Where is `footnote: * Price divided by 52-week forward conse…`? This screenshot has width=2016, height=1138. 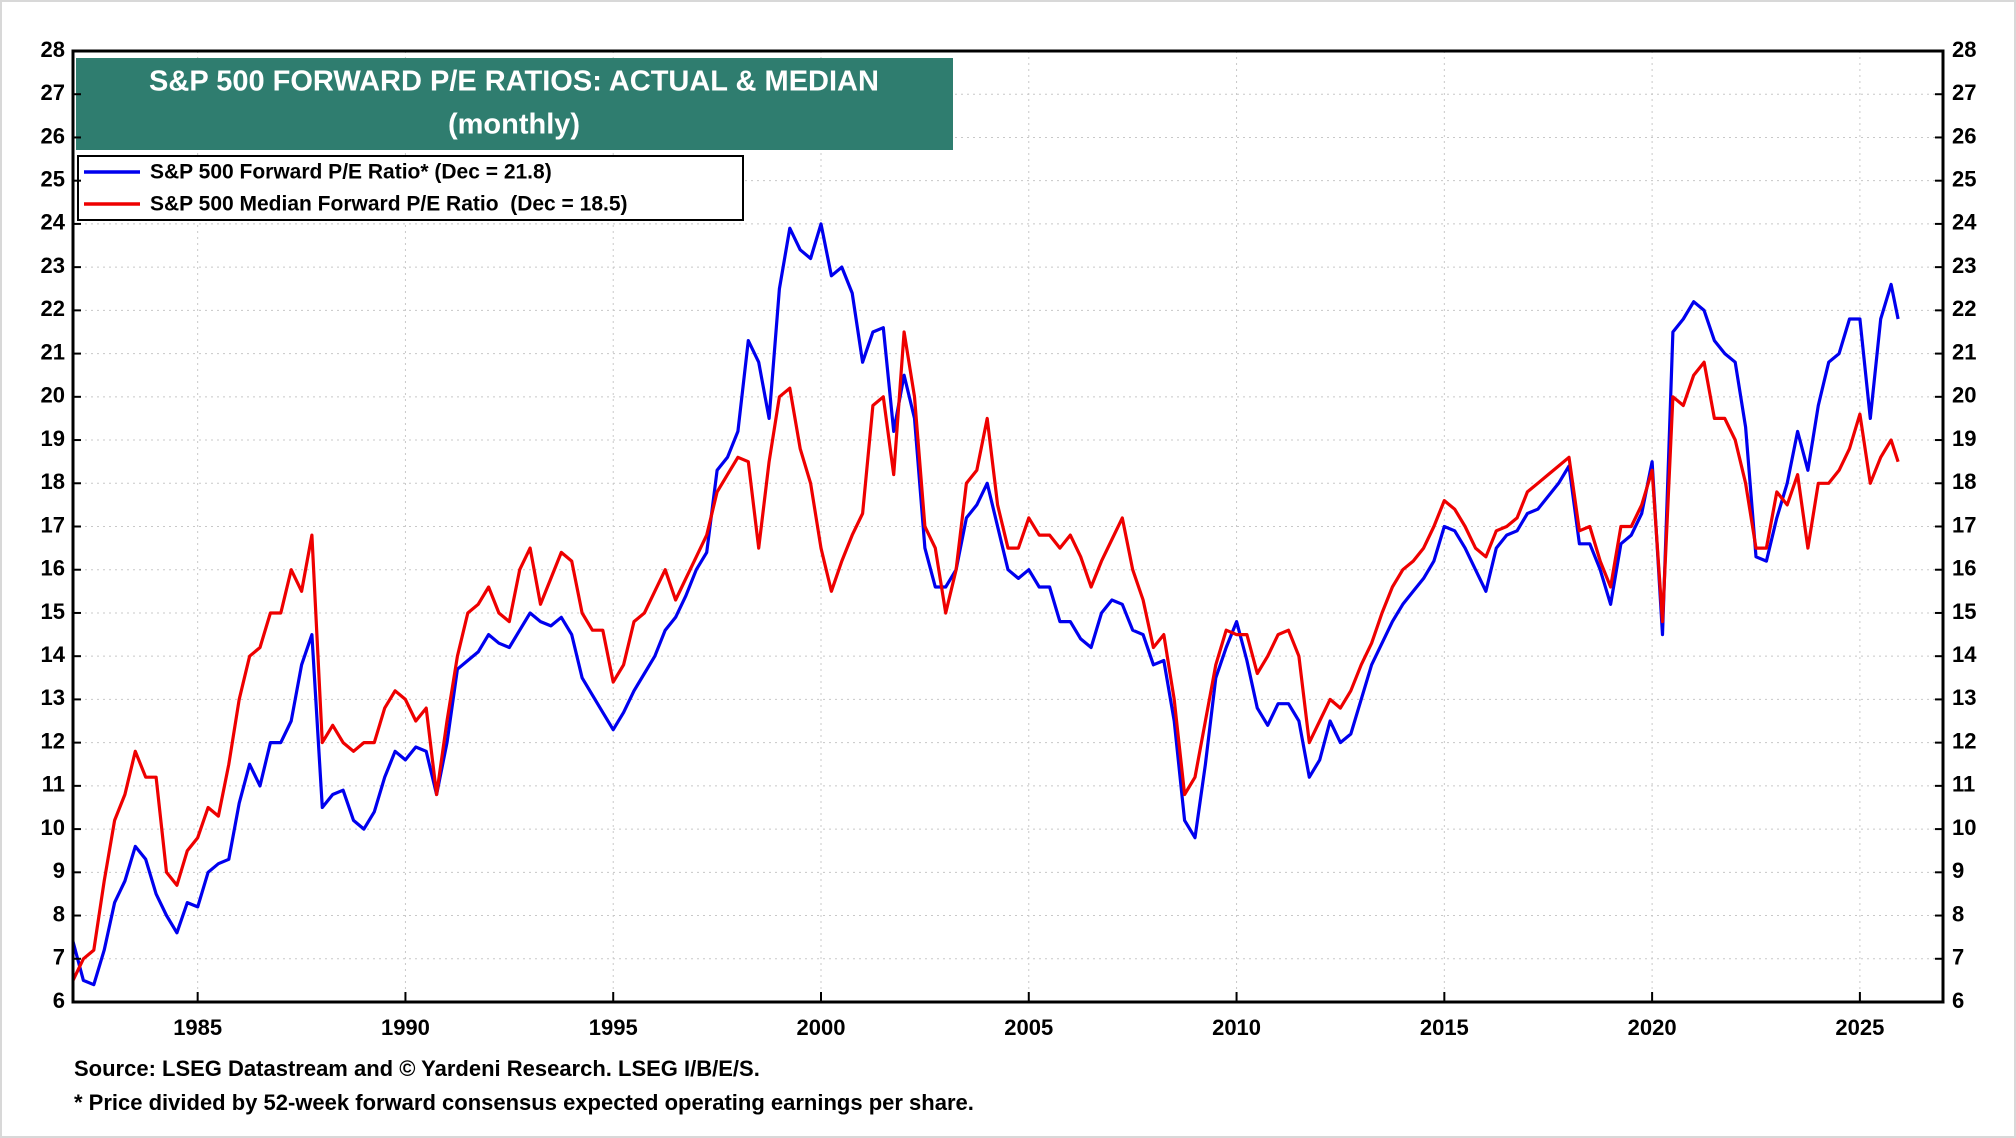 footnote: * Price divided by 52-week forward conse… is located at coordinates (524, 1102).